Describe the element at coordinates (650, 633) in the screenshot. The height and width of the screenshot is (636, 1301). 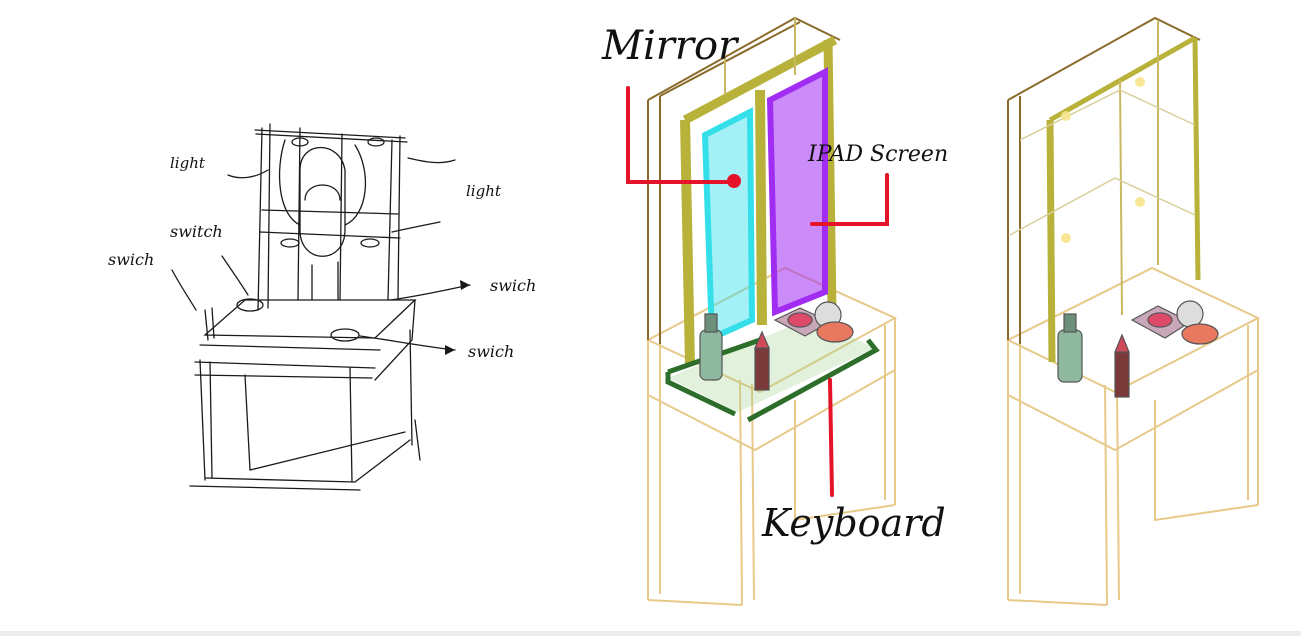
I see `bottom-edge-strip` at that location.